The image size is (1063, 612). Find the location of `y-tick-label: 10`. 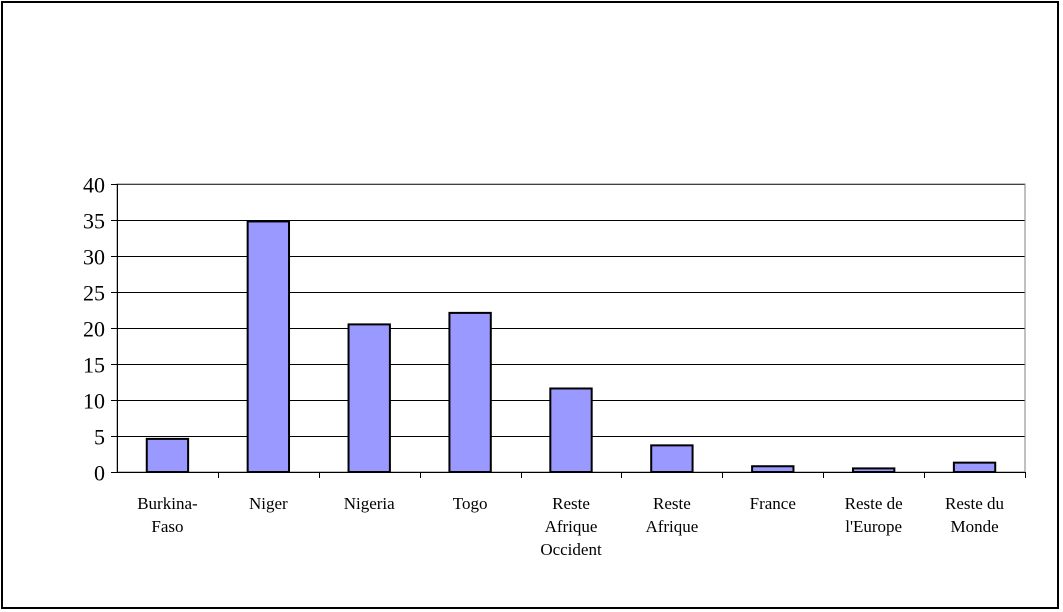

y-tick-label: 10 is located at coordinates (94, 401).